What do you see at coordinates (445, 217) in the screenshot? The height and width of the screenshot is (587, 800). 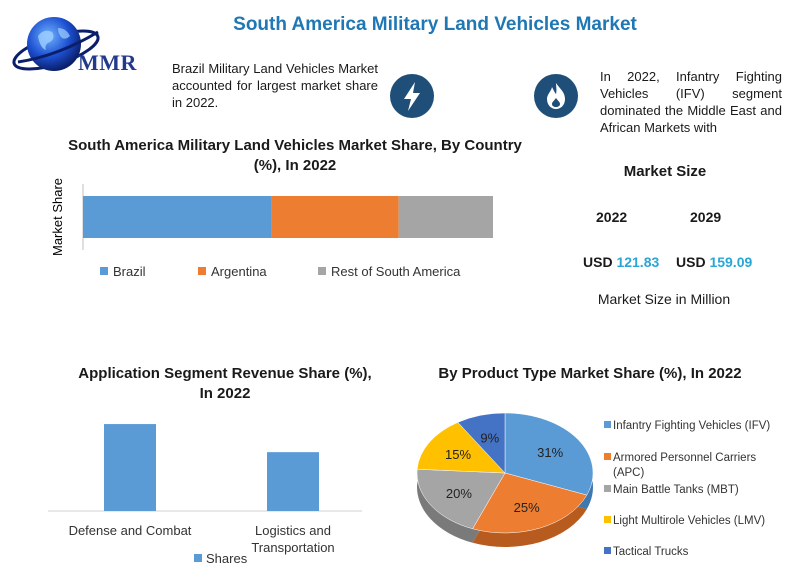 I see `bar-segment-rest-of-south-america` at bounding box center [445, 217].